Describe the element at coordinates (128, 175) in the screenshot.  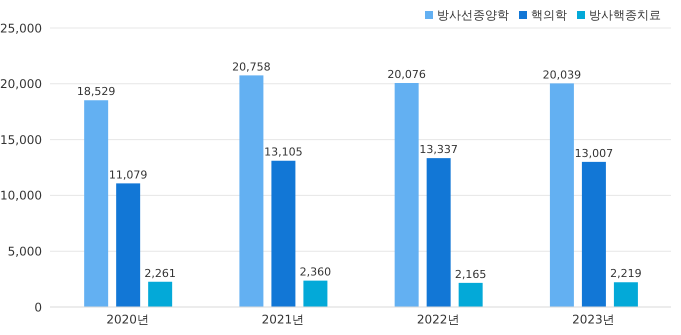
I see `data-label: 11,079` at that location.